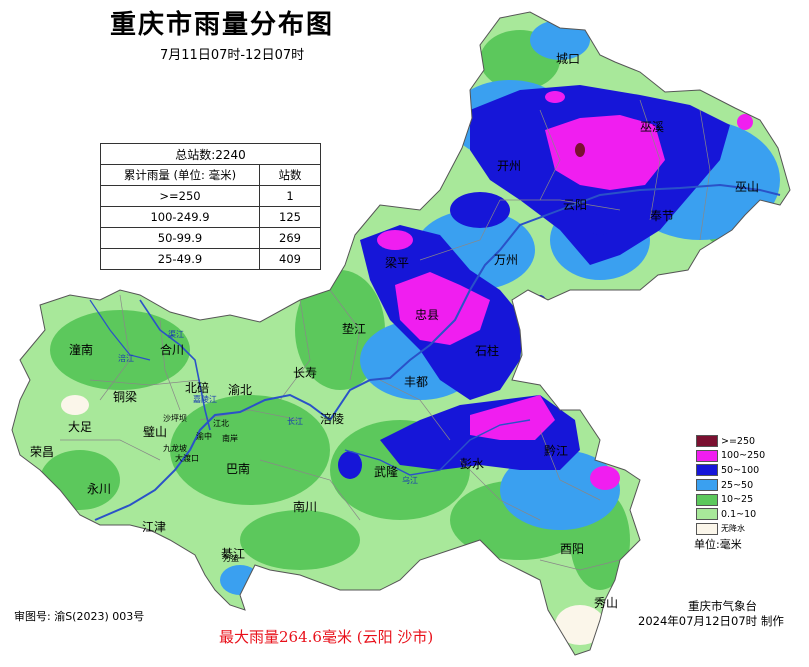 This screenshot has width=809, height=667. Describe the element at coordinates (222, 25) in the screenshot. I see `map-title: 重庆市雨量分布图` at that location.